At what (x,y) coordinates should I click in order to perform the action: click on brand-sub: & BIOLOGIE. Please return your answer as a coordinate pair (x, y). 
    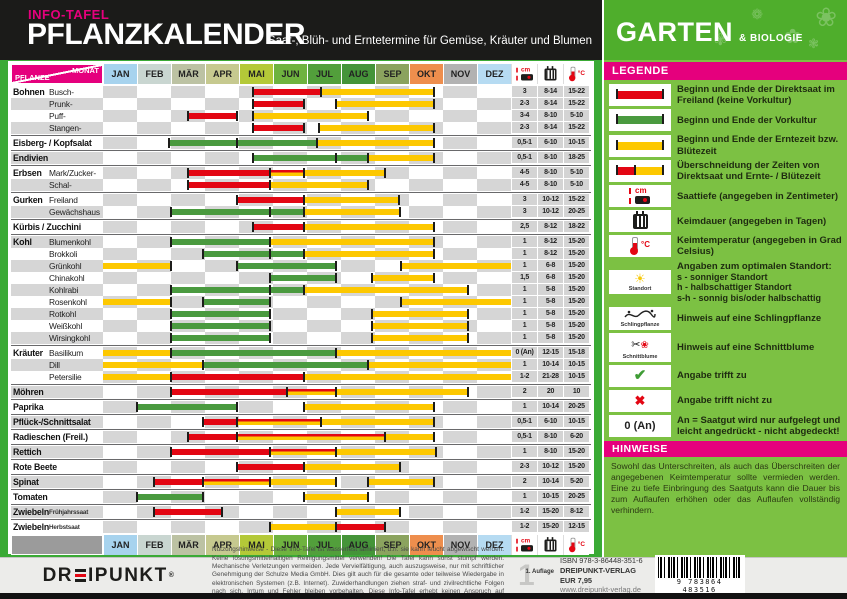
    Looking at the image, I should click on (771, 38).